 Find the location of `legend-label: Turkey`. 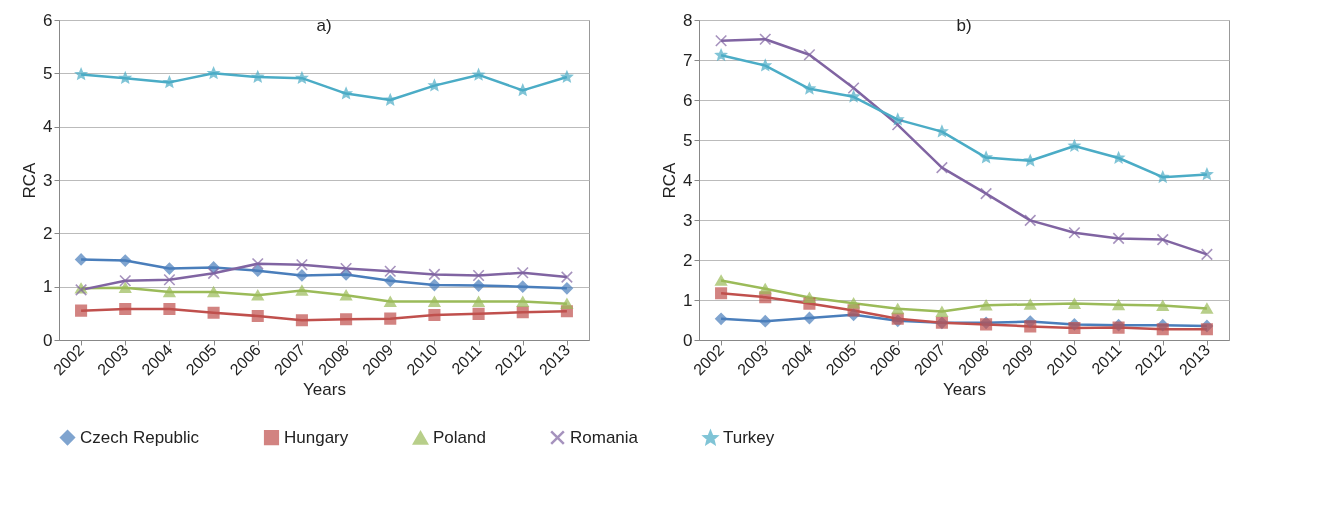

legend-label: Turkey is located at coordinates (749, 438).